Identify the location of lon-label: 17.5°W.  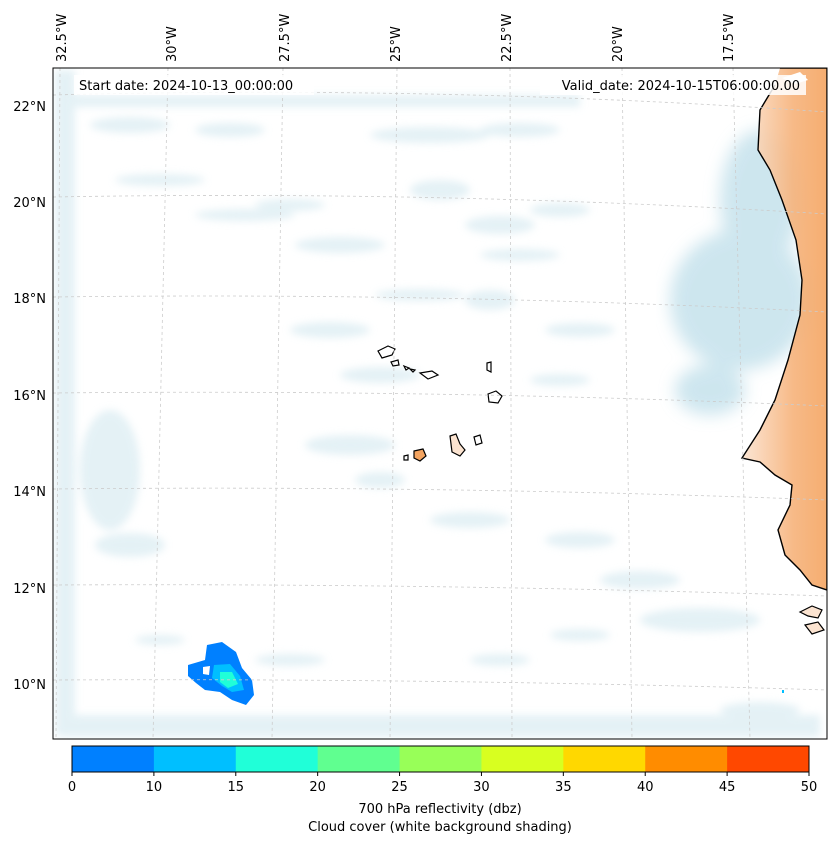
(729, 38).